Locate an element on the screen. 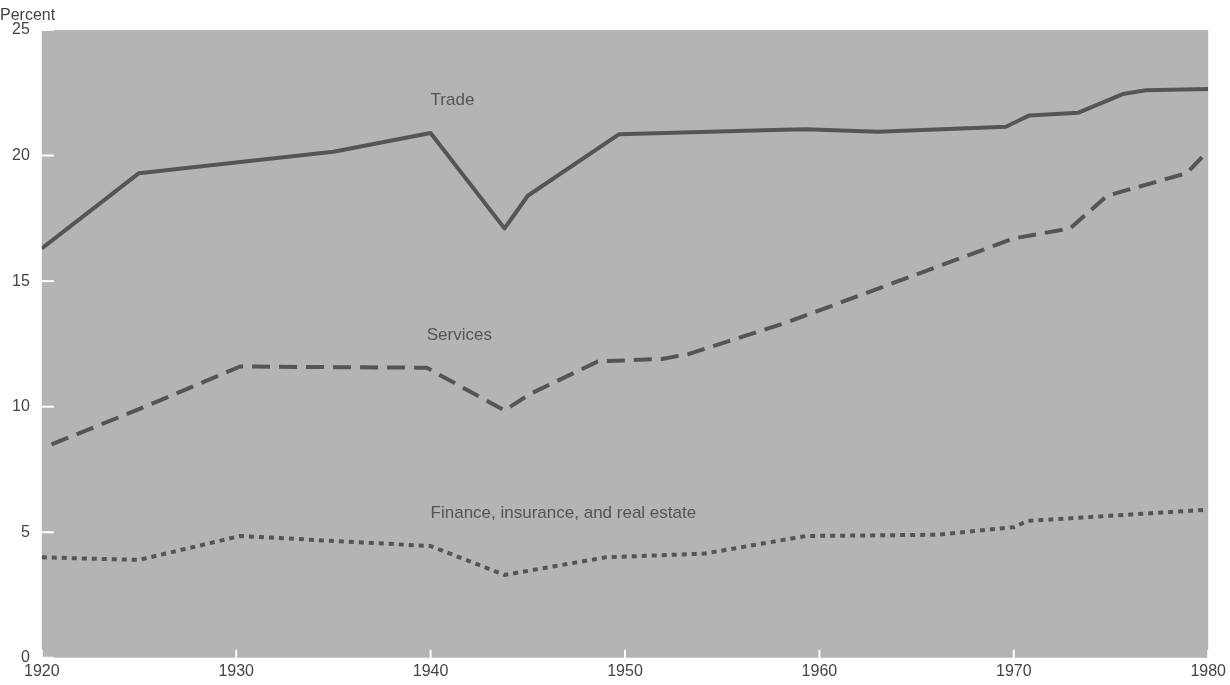 The height and width of the screenshot is (685, 1230). x-tick-label: 1940 is located at coordinates (430, 670).